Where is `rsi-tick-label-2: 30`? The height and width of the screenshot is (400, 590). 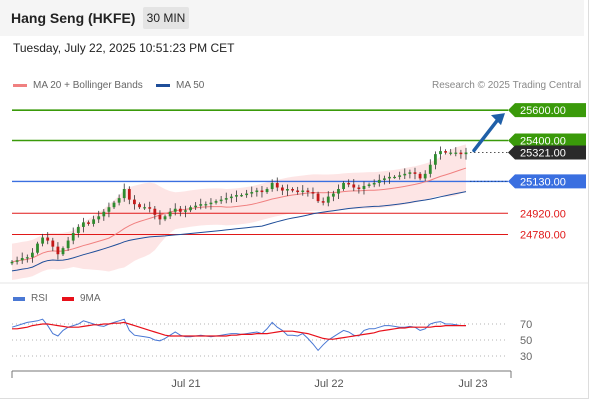 rsi-tick-label-2: 30 is located at coordinates (526, 357).